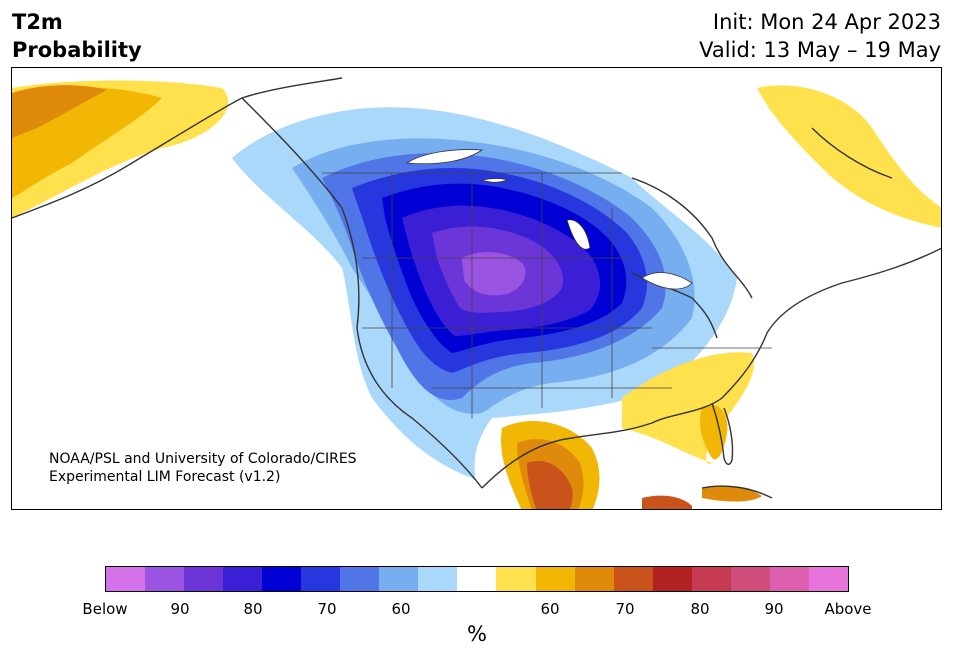  I want to click on title-line-2: Probability, so click(77, 50).